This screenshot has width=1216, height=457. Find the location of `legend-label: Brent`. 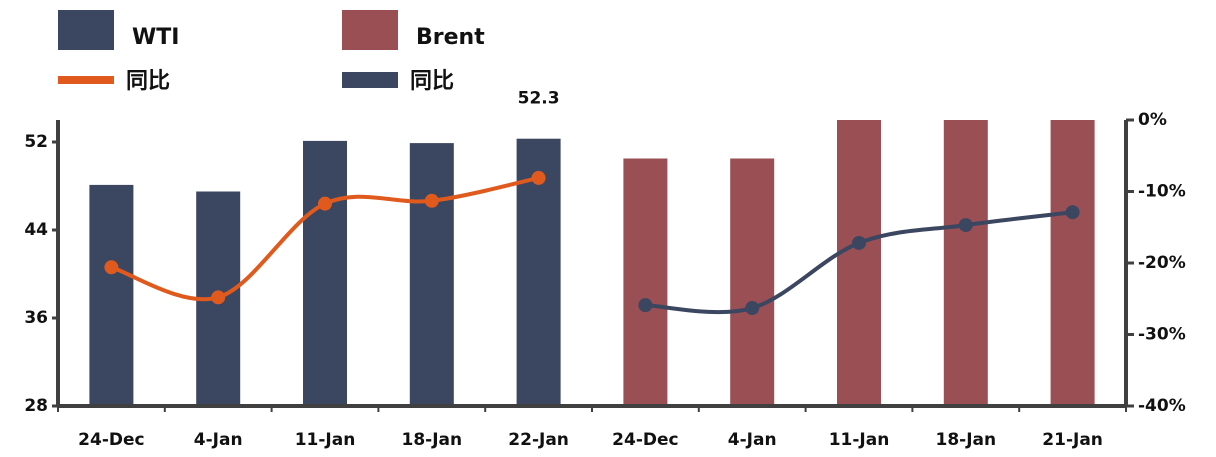

legend-label: Brent is located at coordinates (450, 37).